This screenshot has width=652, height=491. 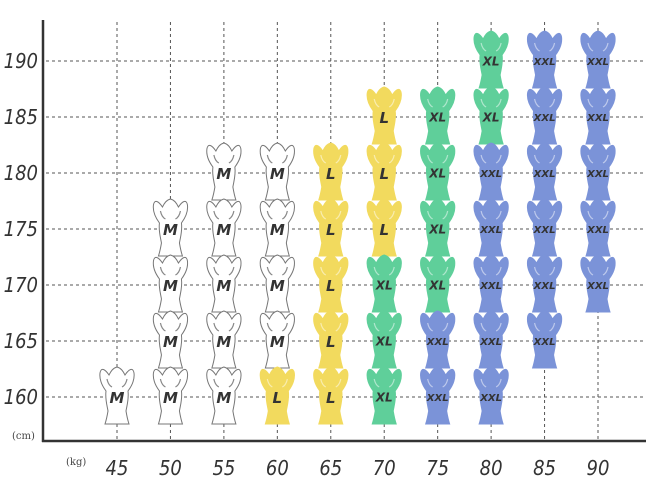 What do you see at coordinates (21, 229) in the screenshot?
I see `y-tick-labels: 190 185 180 175 170 165 160` at bounding box center [21, 229].